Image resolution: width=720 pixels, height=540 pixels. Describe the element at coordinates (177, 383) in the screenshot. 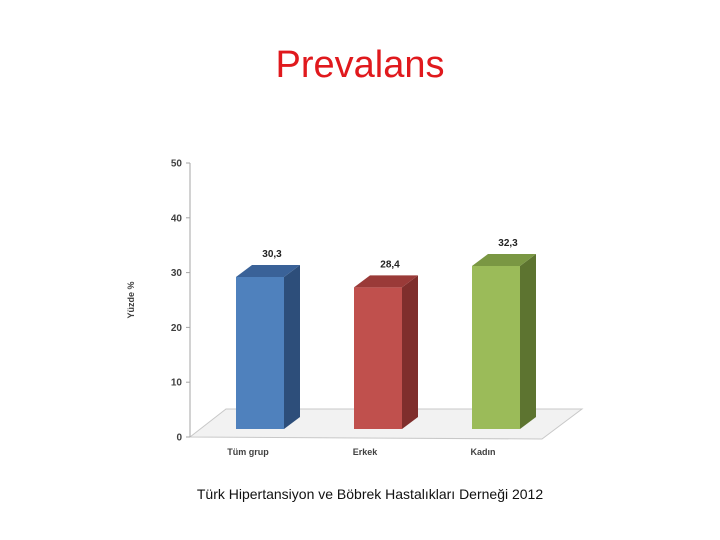

I see `y-tick-label: 10` at that location.